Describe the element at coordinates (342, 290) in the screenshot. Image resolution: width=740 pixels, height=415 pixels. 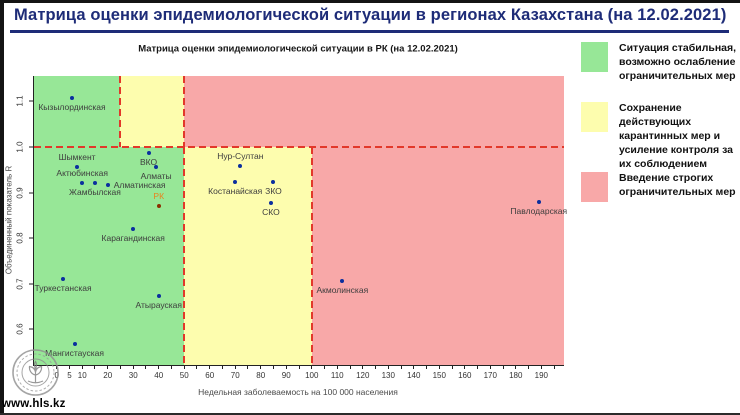
I see `data-point-label: Акмолинская` at that location.